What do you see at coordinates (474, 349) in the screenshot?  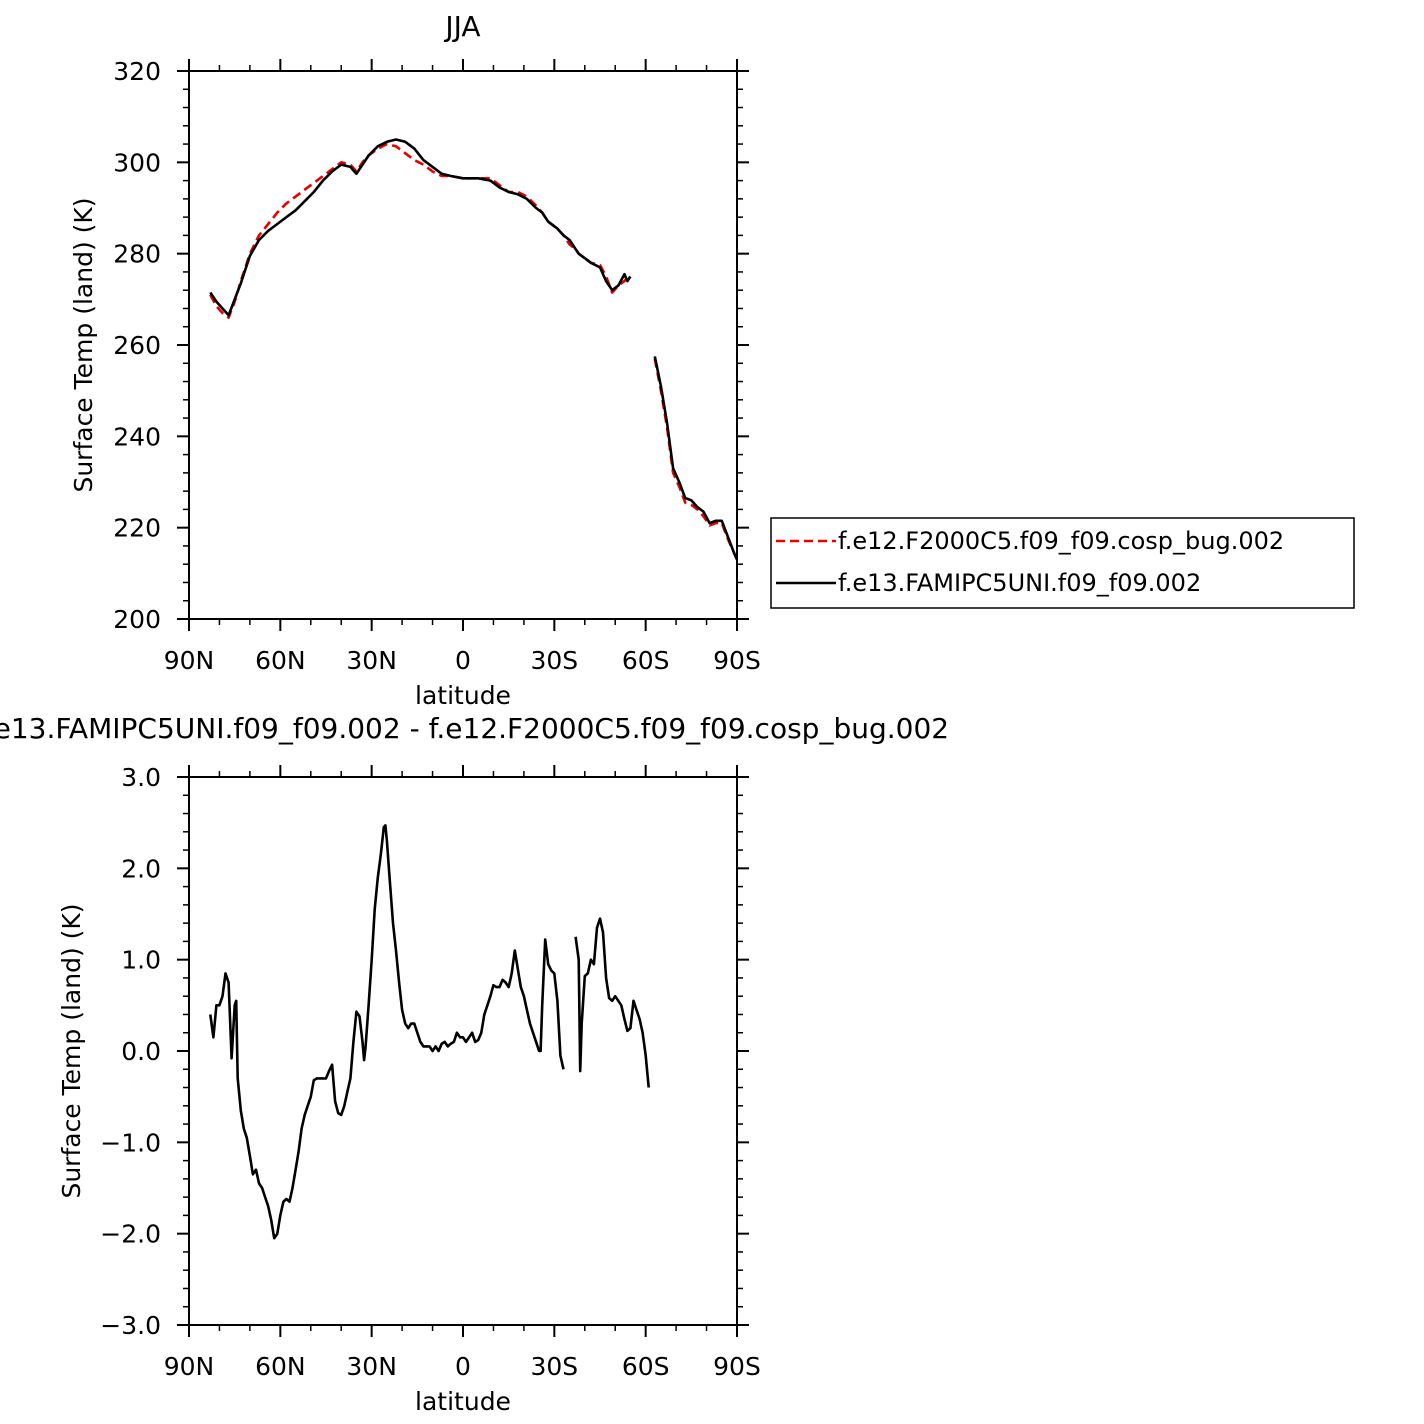 I see `top-series` at bounding box center [474, 349].